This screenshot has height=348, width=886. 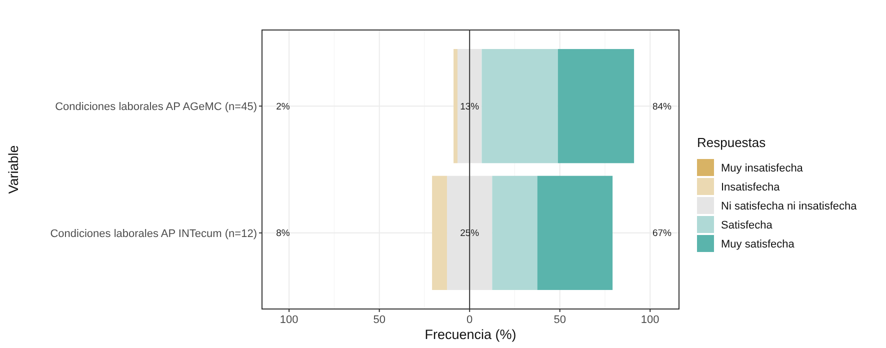 What do you see at coordinates (762, 168) in the screenshot?
I see `legend-label: Muy insatisfecha` at bounding box center [762, 168].